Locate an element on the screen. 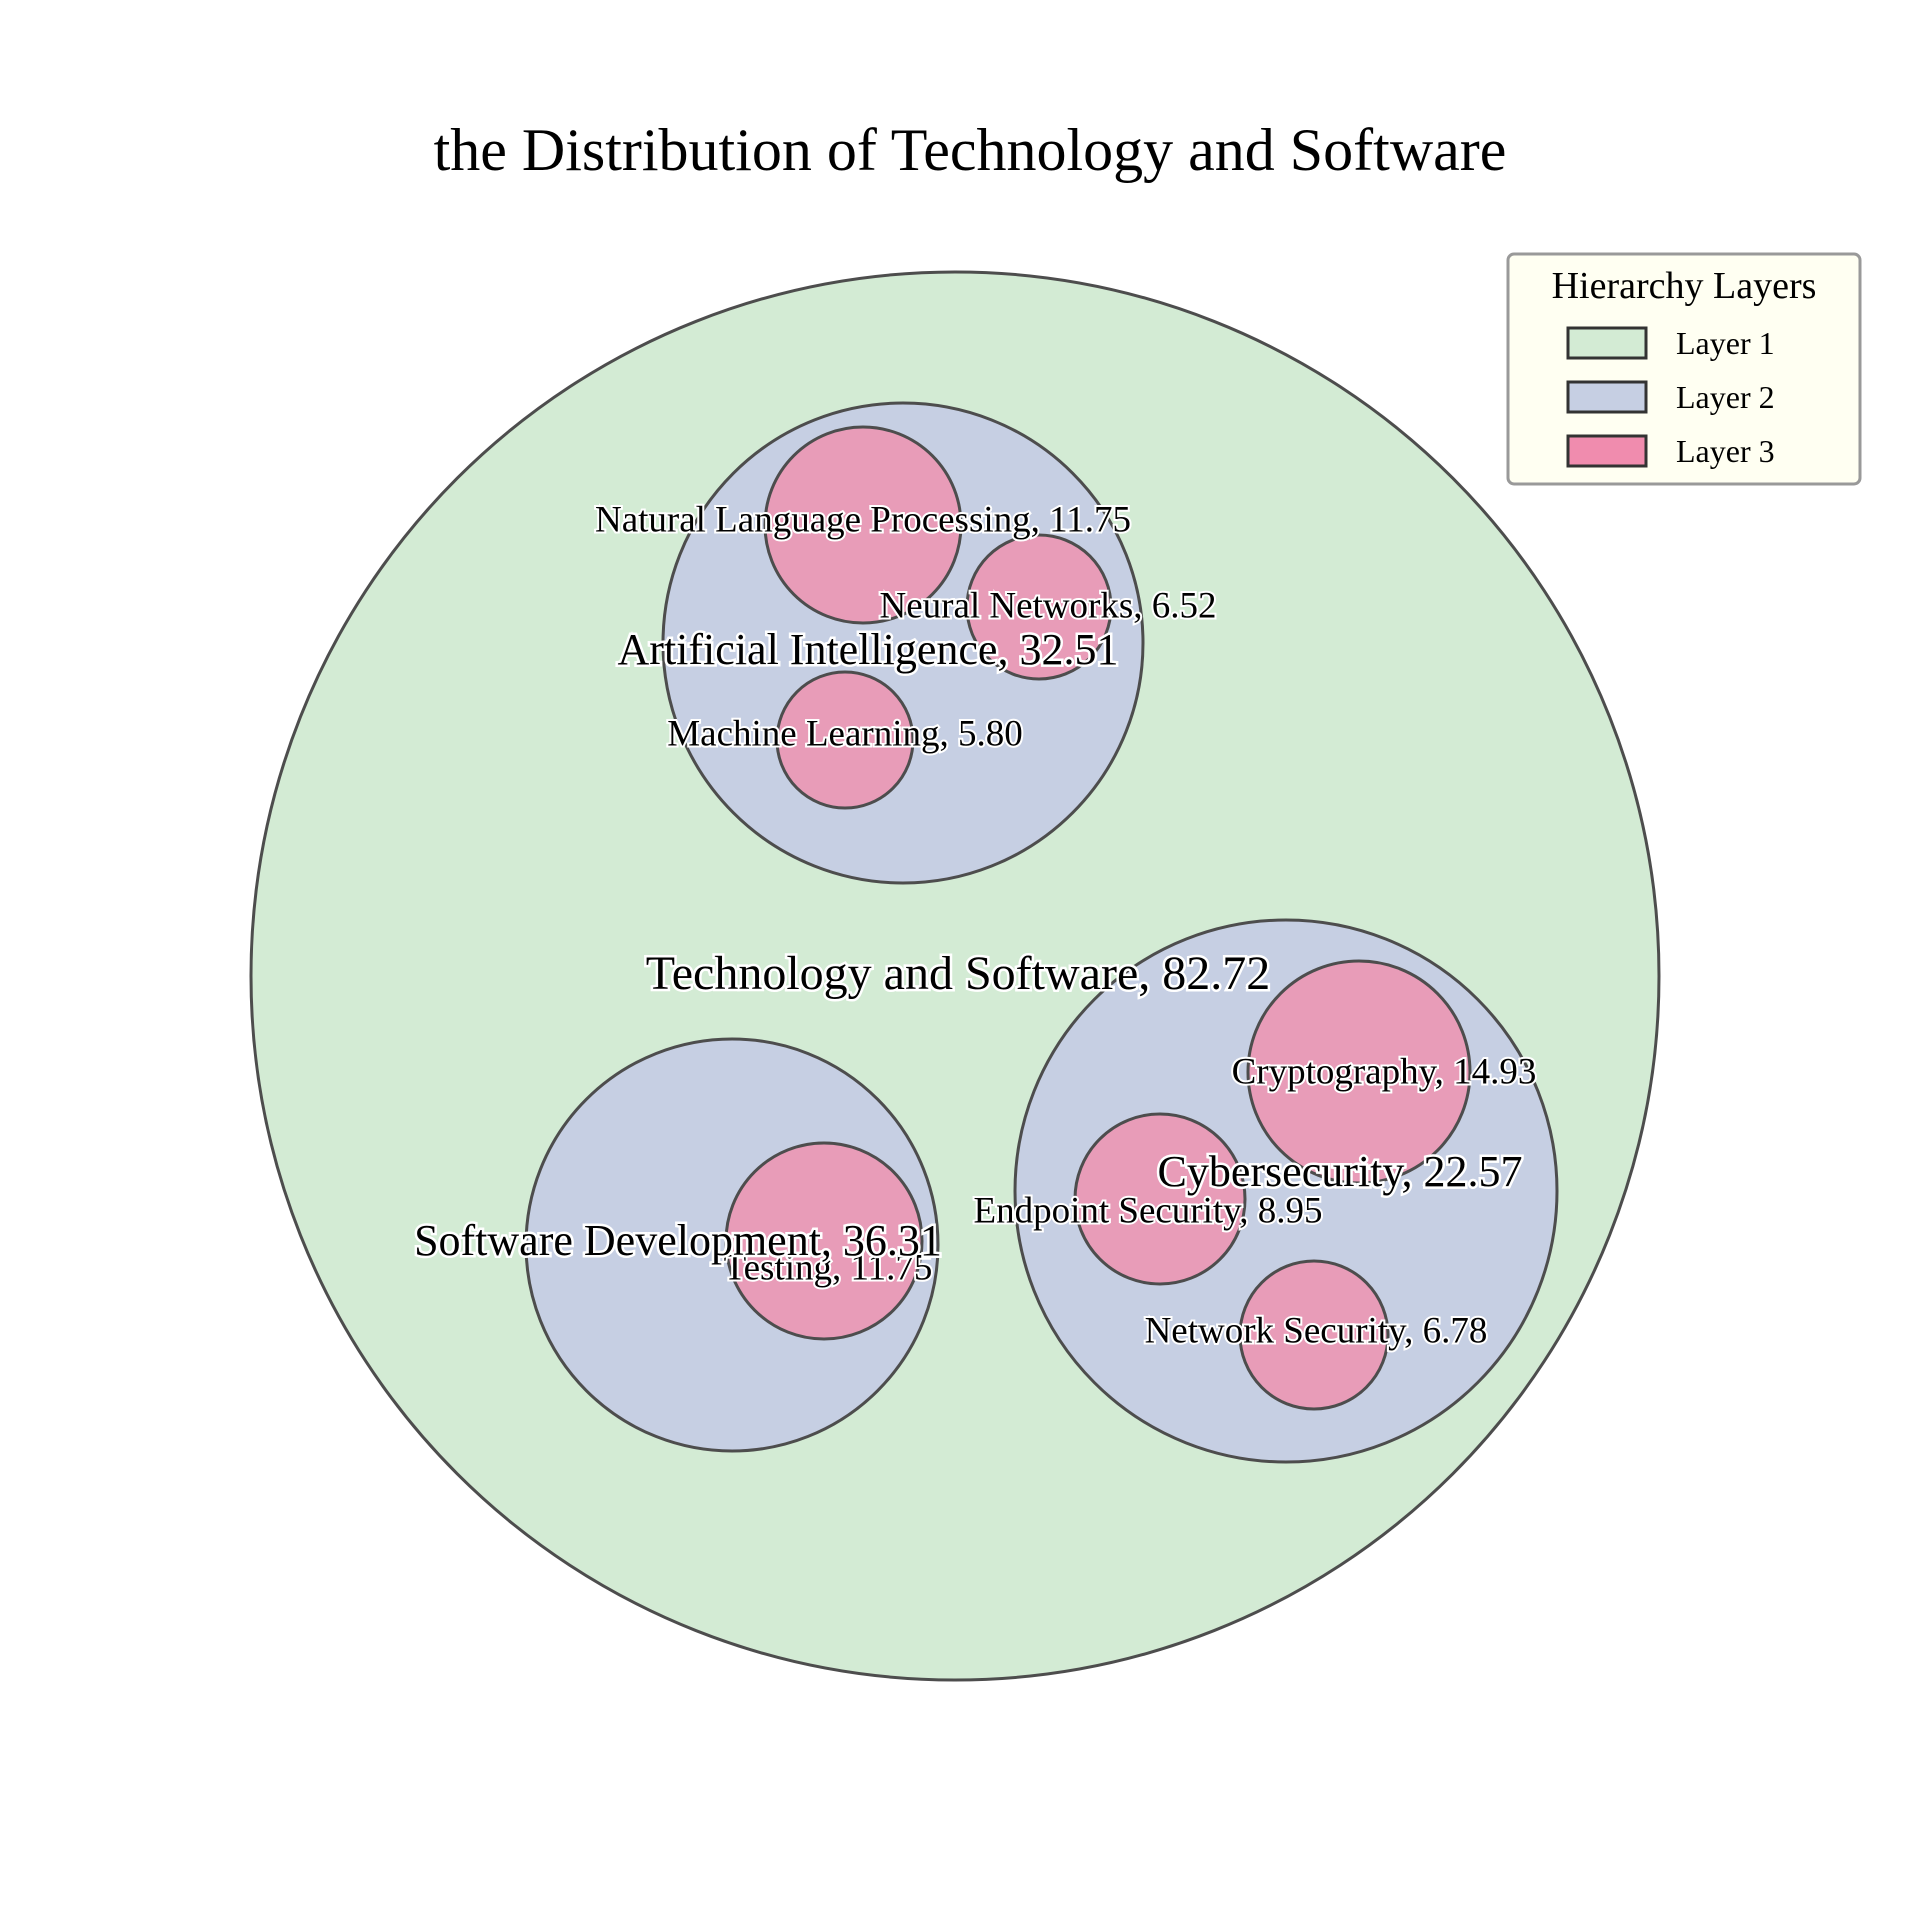  bubble-endpoint-security is located at coordinates (1160, 1199).